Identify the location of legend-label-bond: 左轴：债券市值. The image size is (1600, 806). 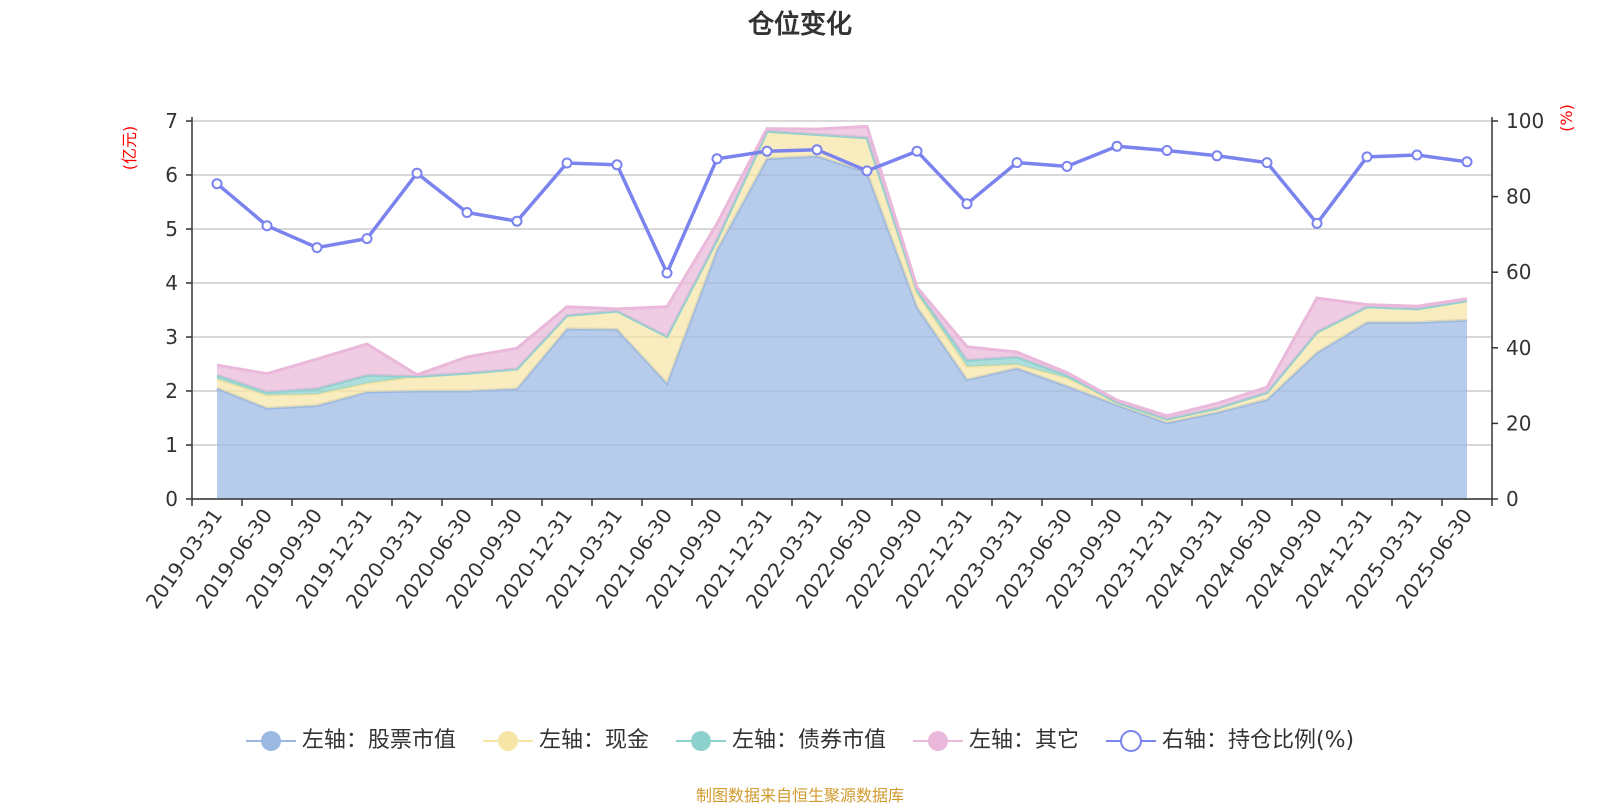
(808, 740).